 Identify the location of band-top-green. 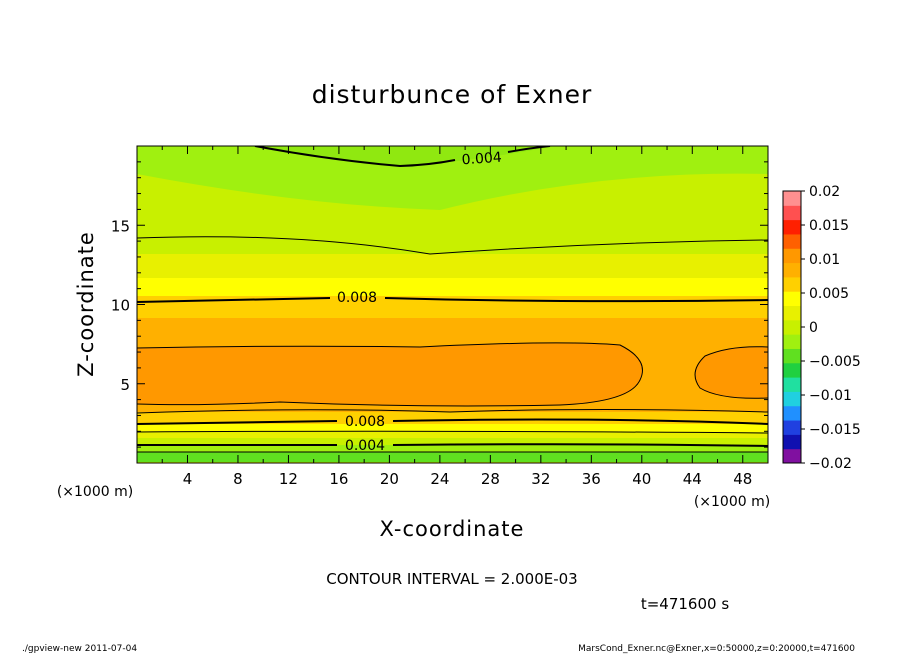
(452, 178).